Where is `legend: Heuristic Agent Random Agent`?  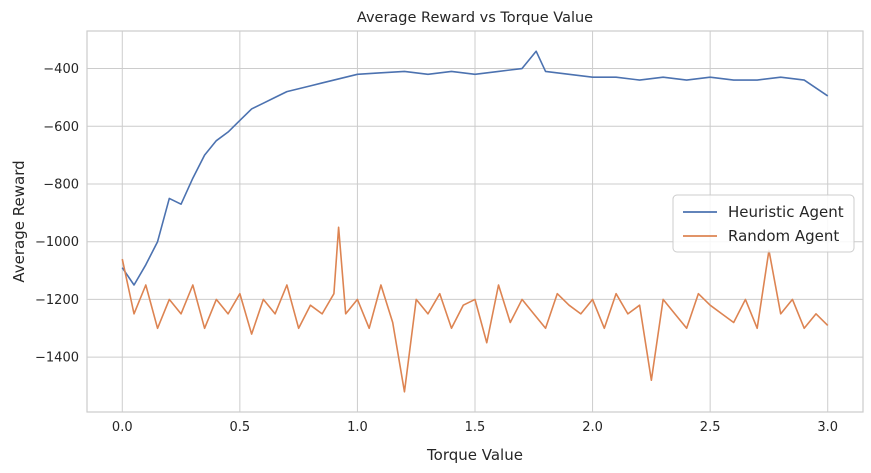
legend: Heuristic Agent Random Agent is located at coordinates (763, 223).